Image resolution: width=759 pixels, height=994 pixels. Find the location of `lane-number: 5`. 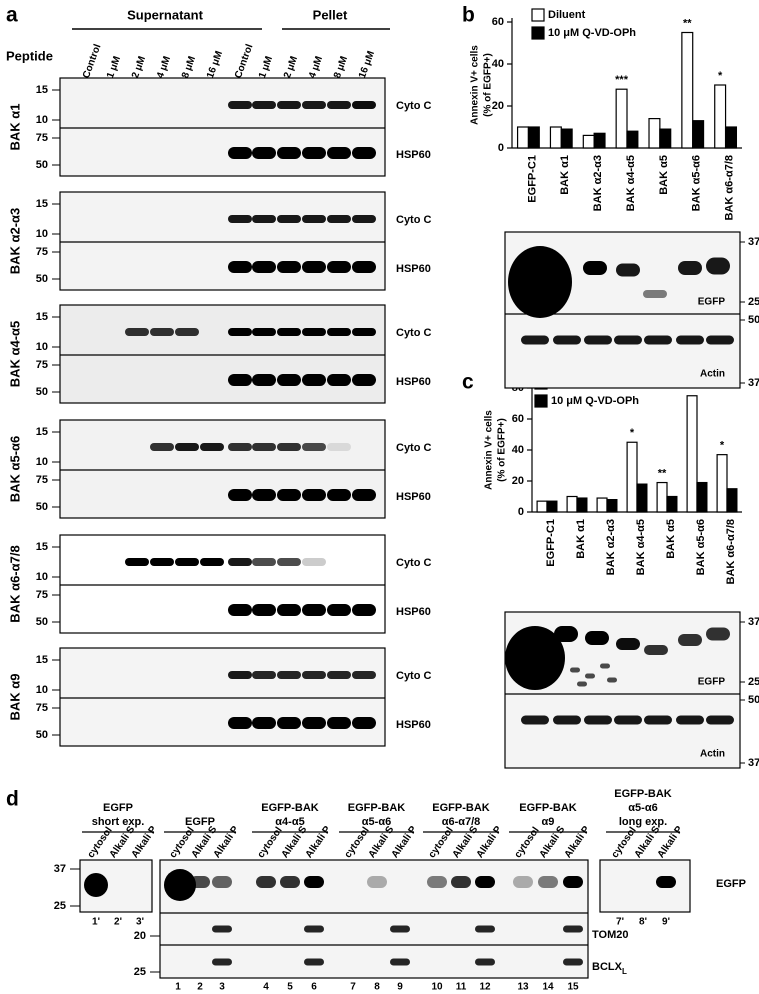

lane-number: 5 is located at coordinates (290, 987).